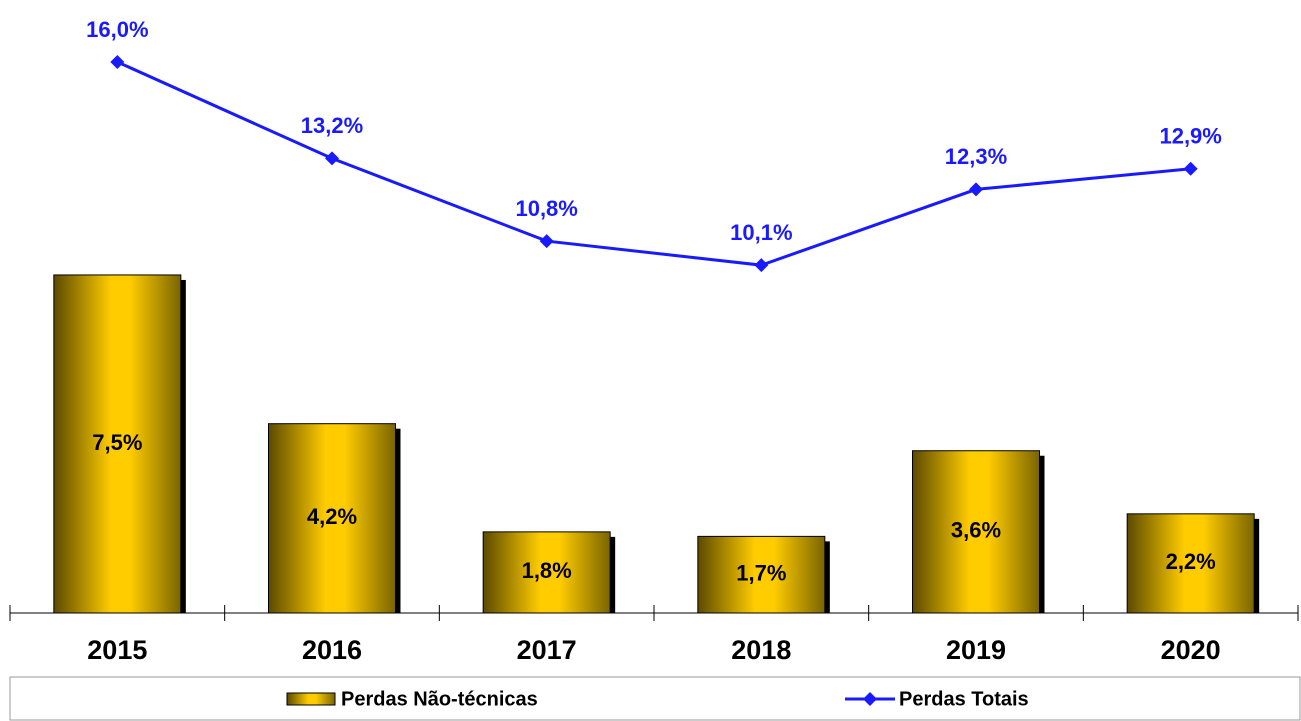 The image size is (1301, 721). I want to click on x-tick-label: 2015, so click(117, 650).